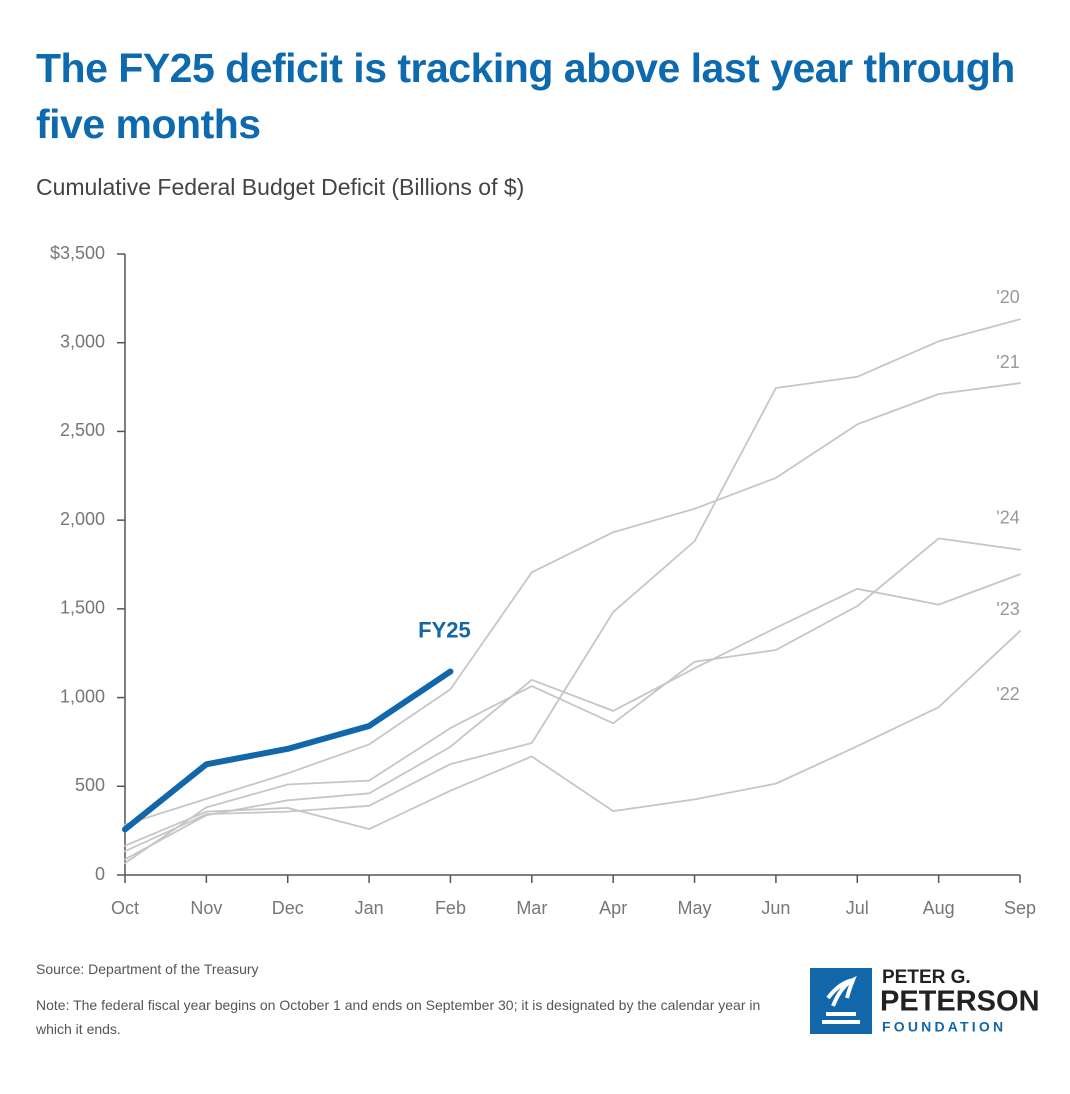 The width and height of the screenshot is (1070, 1094). What do you see at coordinates (857, 908) in the screenshot?
I see `x-tick-label: Jul` at bounding box center [857, 908].